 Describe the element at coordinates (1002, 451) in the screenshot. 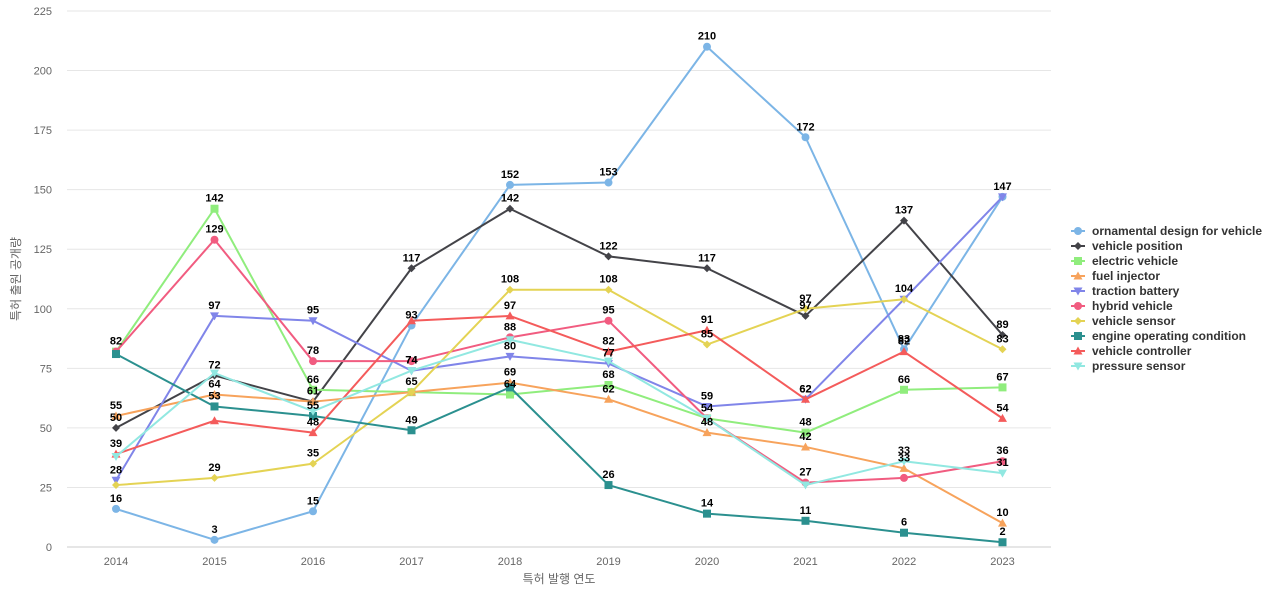

I see `data-label: 36` at that location.